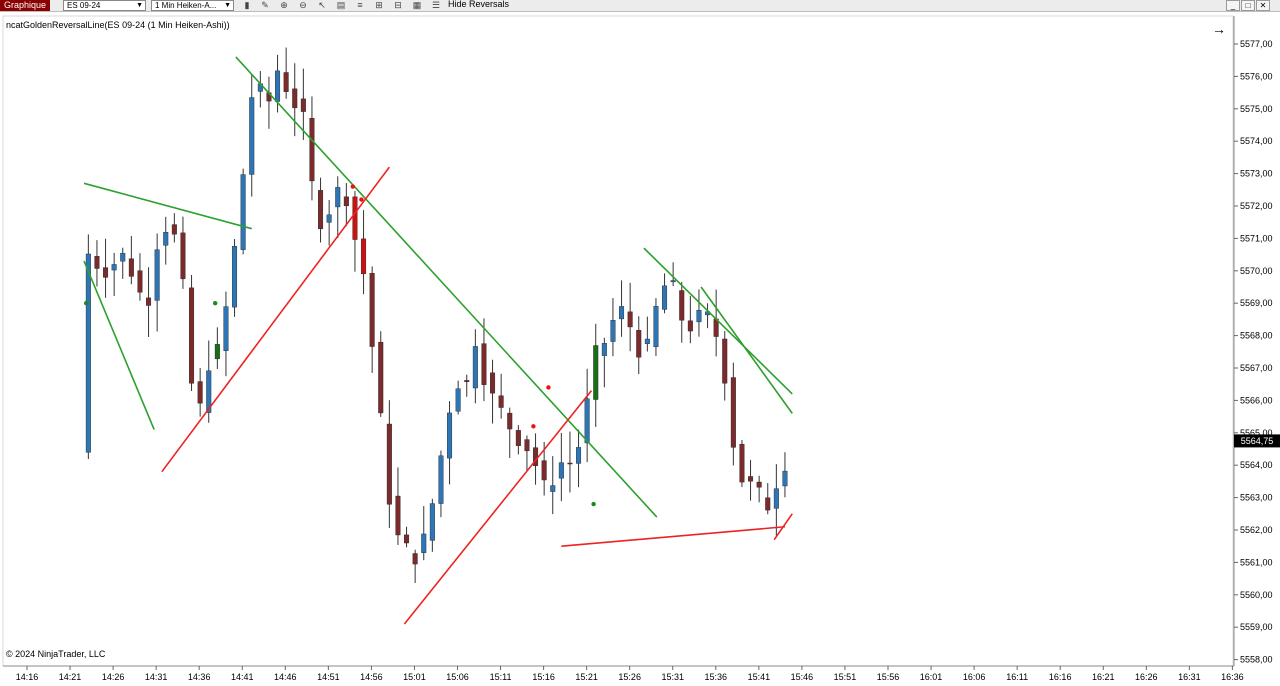 The width and height of the screenshot is (1280, 686). I want to click on templates-icon: ⊟, so click(398, 5).